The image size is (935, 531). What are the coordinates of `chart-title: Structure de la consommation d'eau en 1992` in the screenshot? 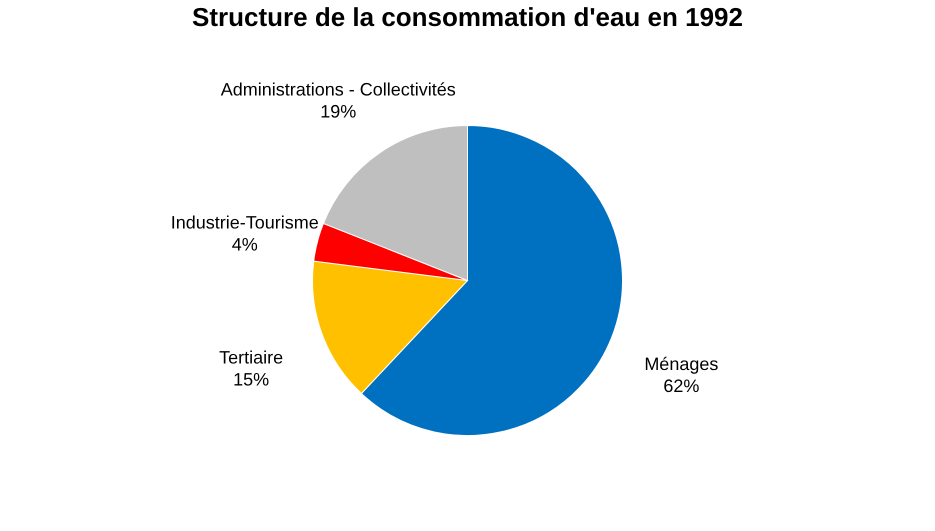 It's located at (467, 17).